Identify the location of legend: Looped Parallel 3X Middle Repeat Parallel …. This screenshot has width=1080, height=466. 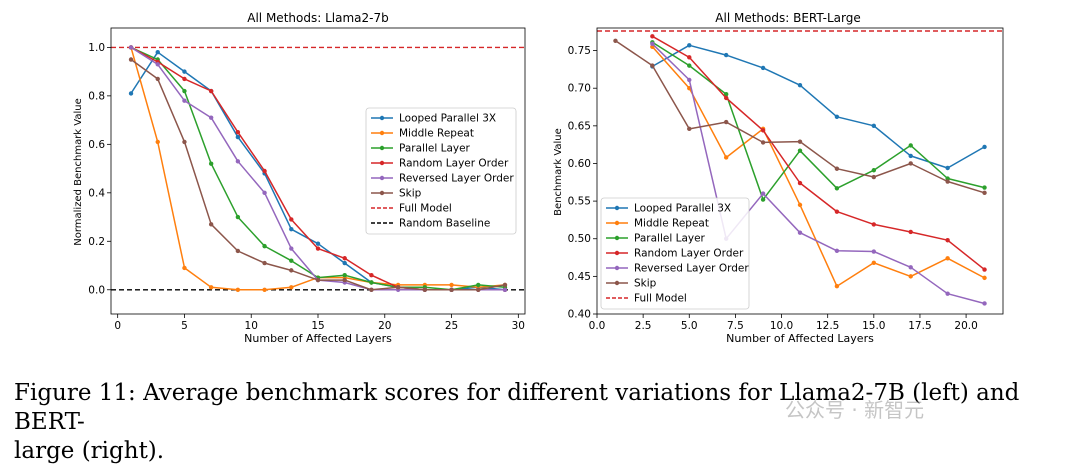
(441, 171).